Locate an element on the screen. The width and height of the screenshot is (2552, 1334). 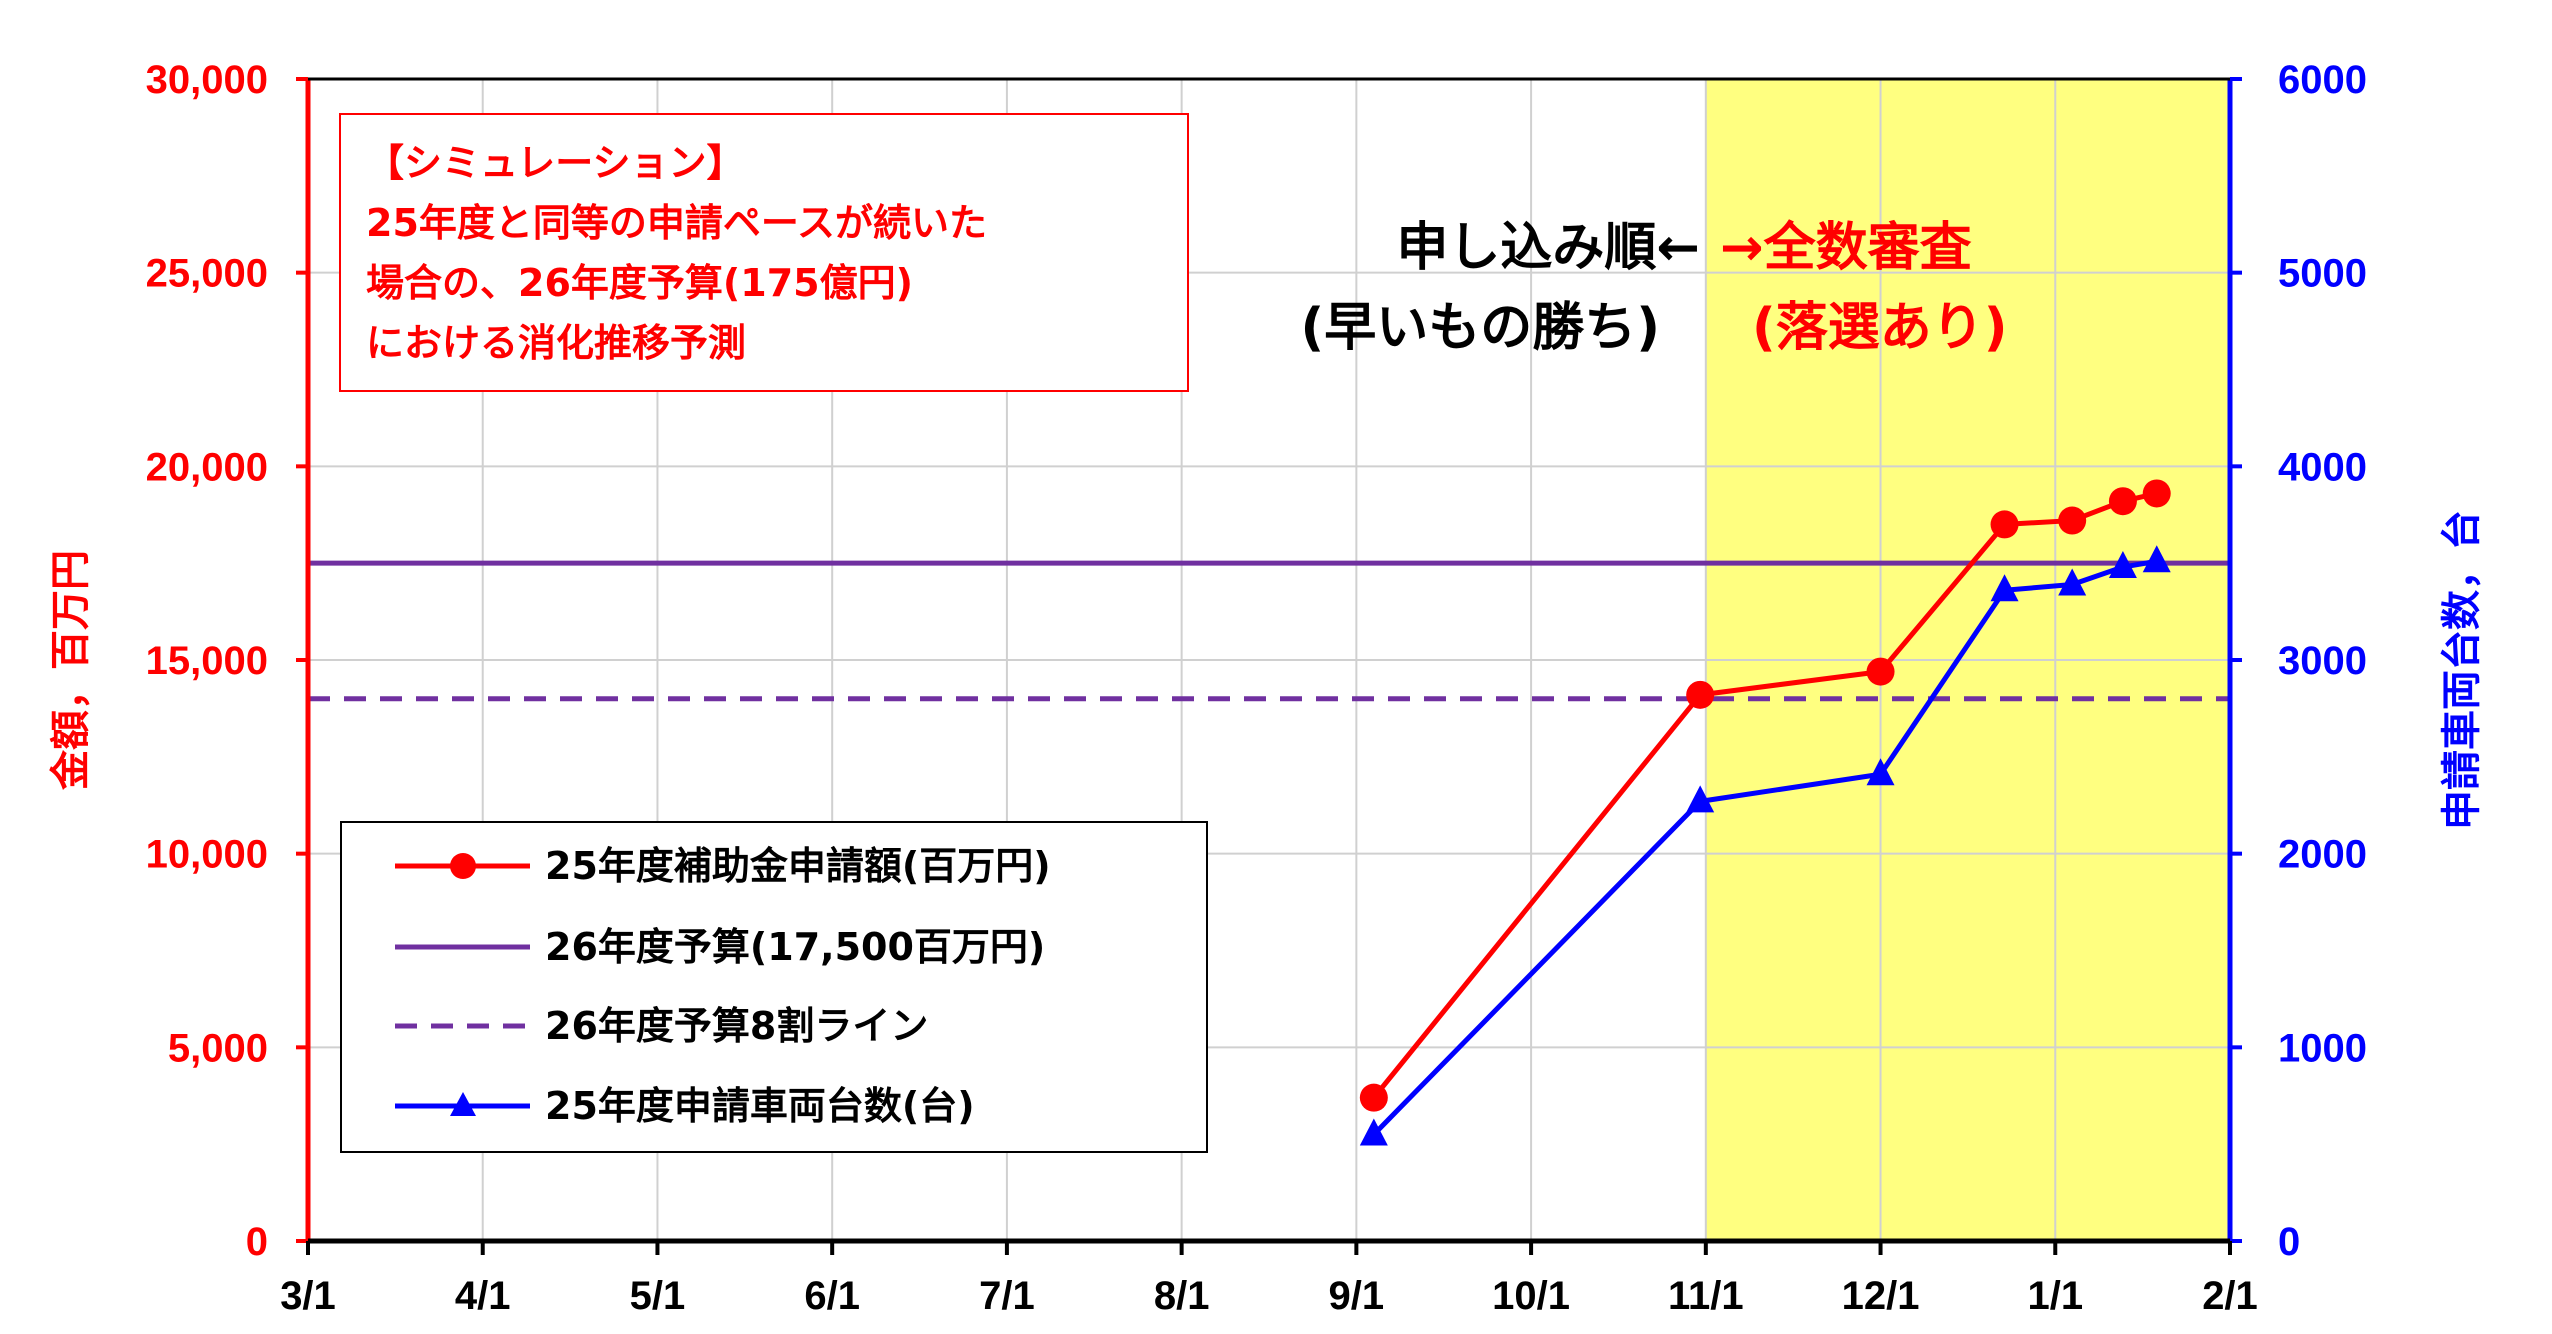
legend-label-budget-80: 26年度予算8割ライン is located at coordinates (736, 1026).